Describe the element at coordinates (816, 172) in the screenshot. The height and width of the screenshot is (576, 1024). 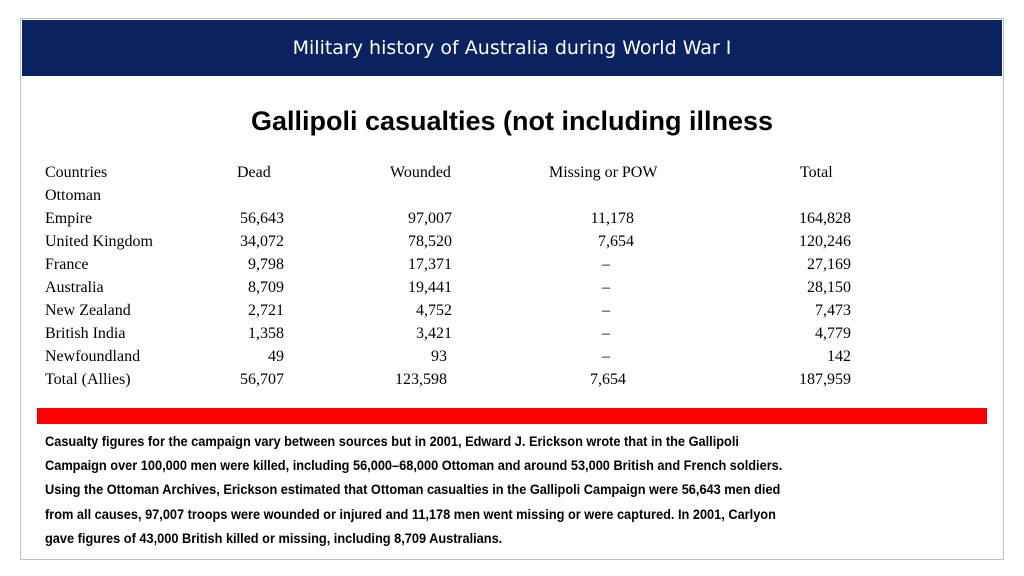
I see `column-header-total: Total` at that location.